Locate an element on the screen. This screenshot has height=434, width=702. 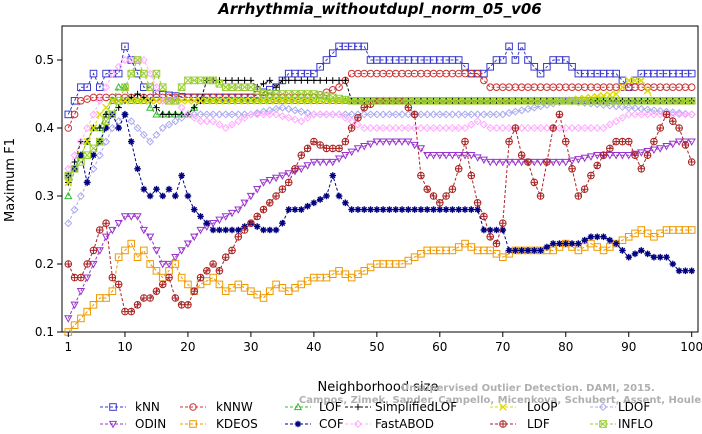
x-tick-label: 20 is located at coordinates (187, 347).